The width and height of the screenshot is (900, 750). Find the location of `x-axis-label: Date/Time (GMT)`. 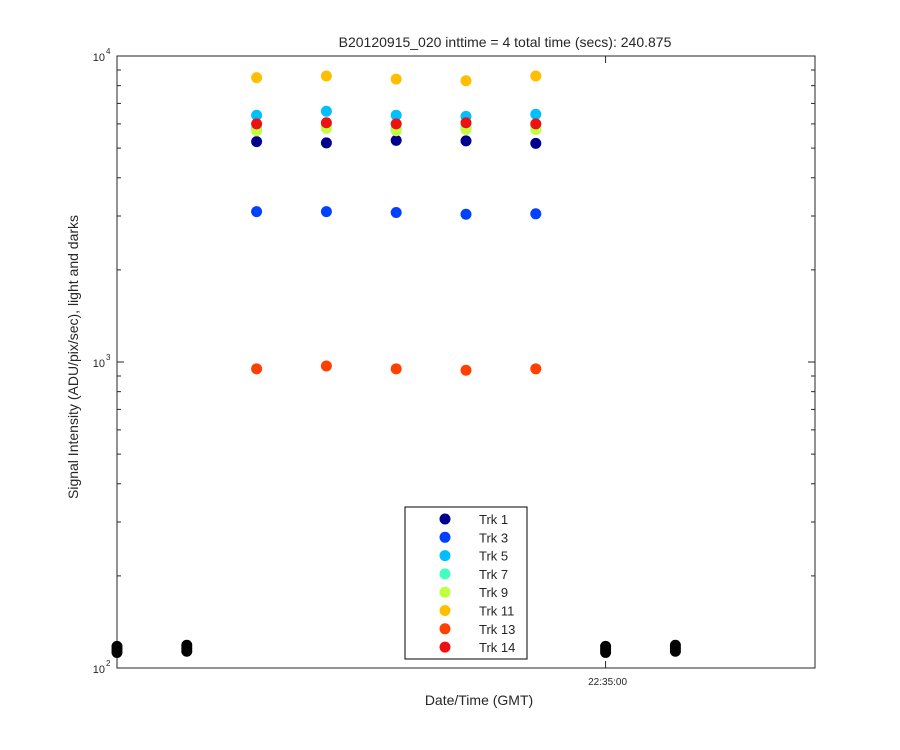

x-axis-label: Date/Time (GMT) is located at coordinates (479, 700).